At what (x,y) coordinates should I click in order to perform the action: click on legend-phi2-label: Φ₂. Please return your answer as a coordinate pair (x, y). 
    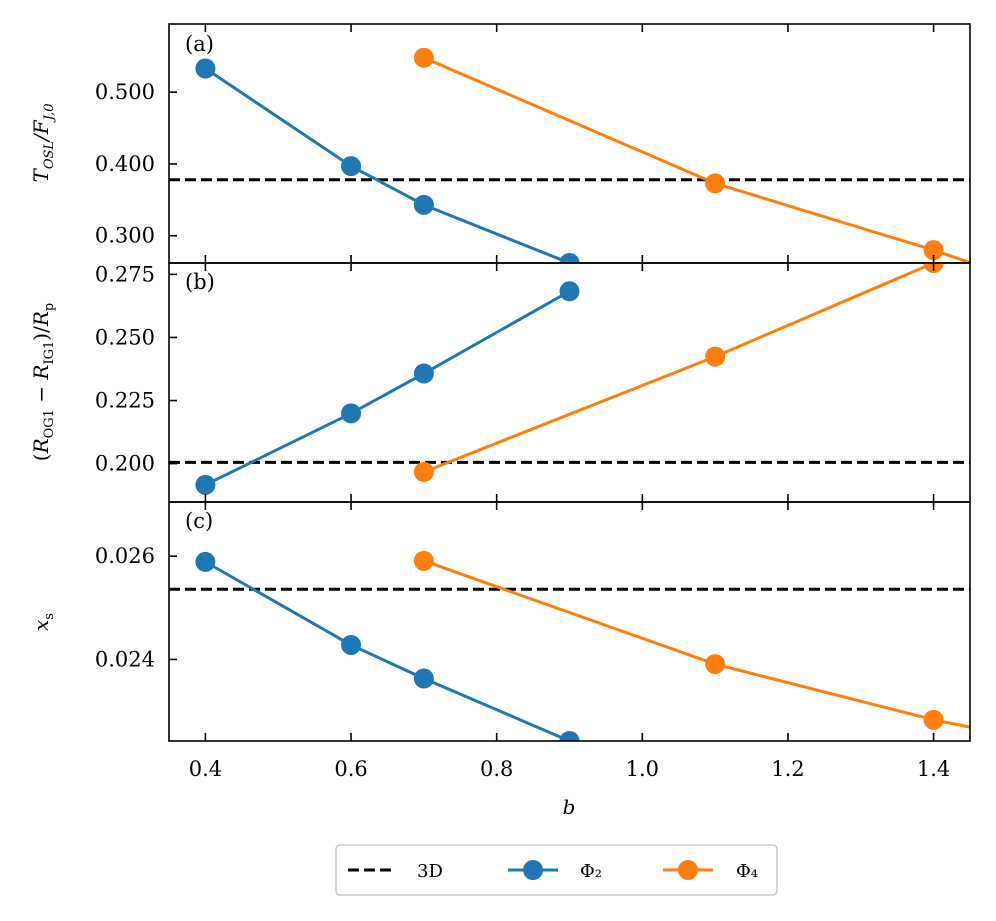
    Looking at the image, I should click on (591, 871).